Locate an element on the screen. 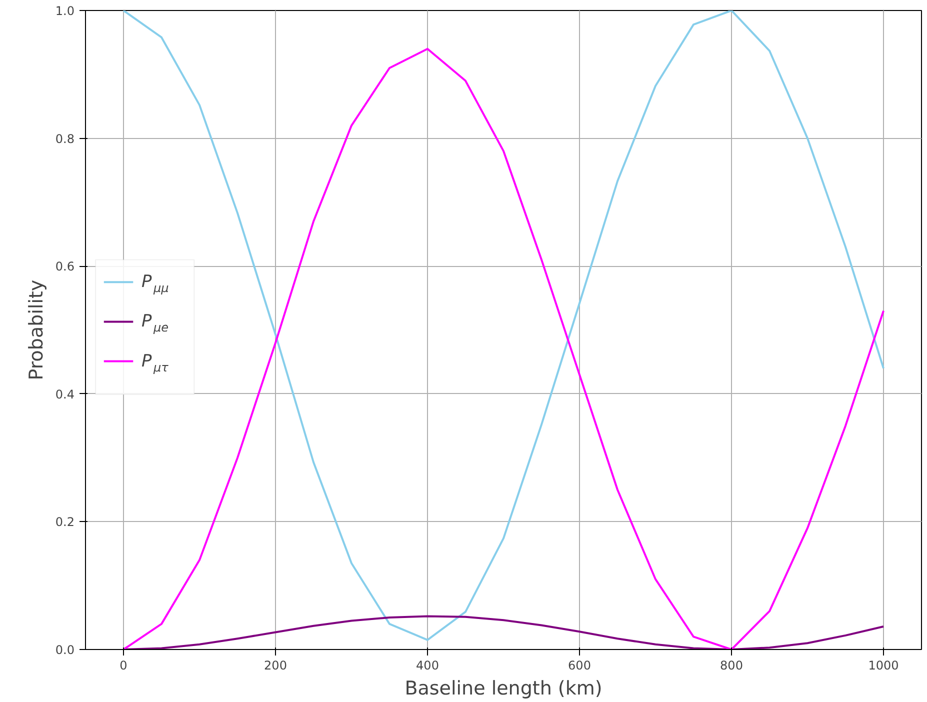 This screenshot has height=702, width=927. y-tick-label: 0.6 is located at coordinates (65, 267).